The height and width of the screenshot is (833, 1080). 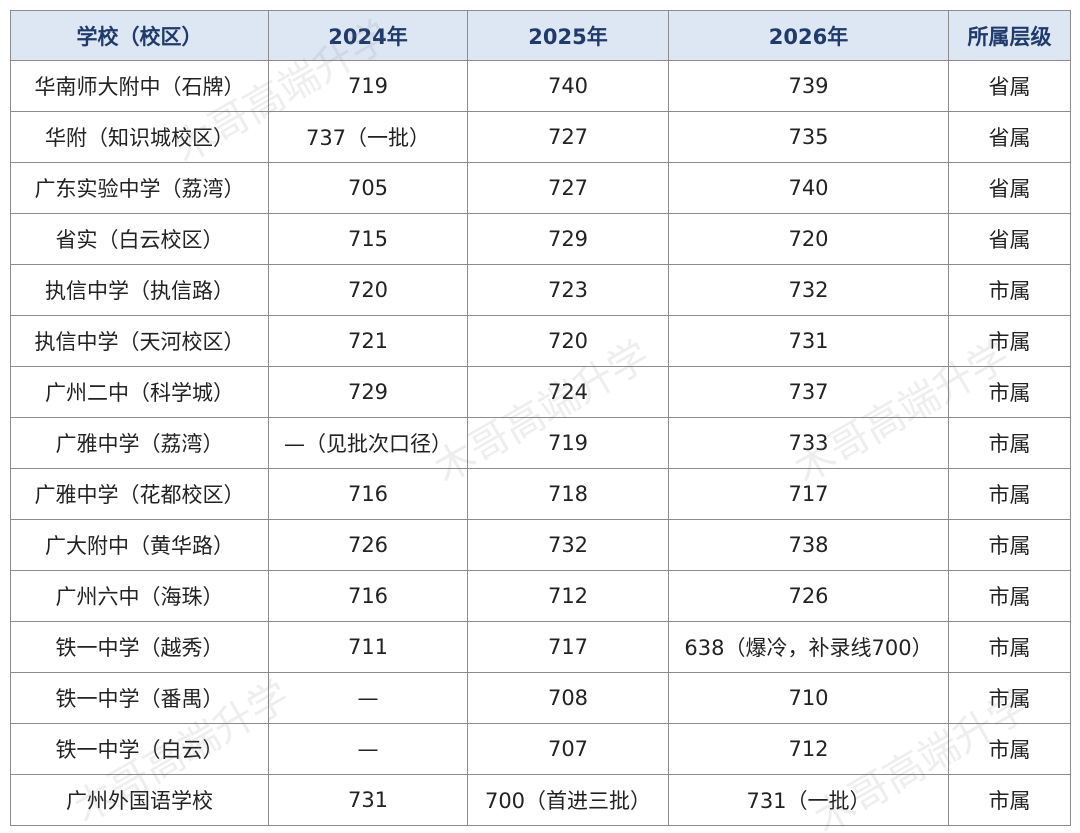 I want to click on table-cell: 铁一中学（番禺）, so click(x=139, y=698).